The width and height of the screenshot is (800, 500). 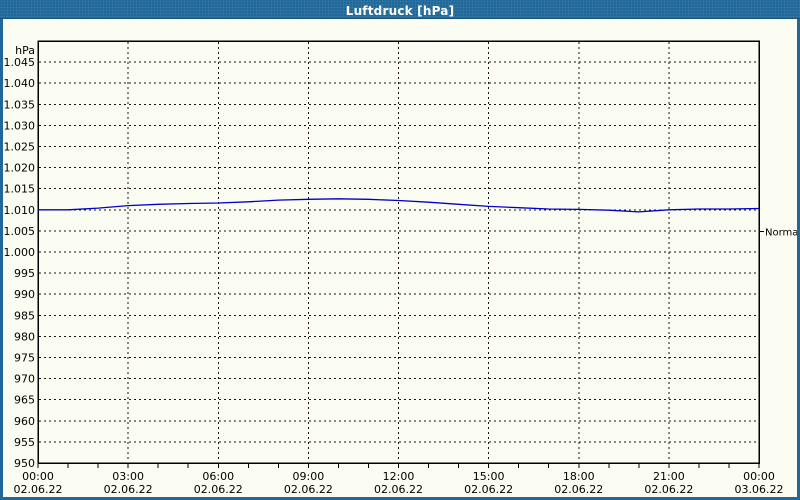 I want to click on y-tick-label: 970, so click(x=24, y=379).